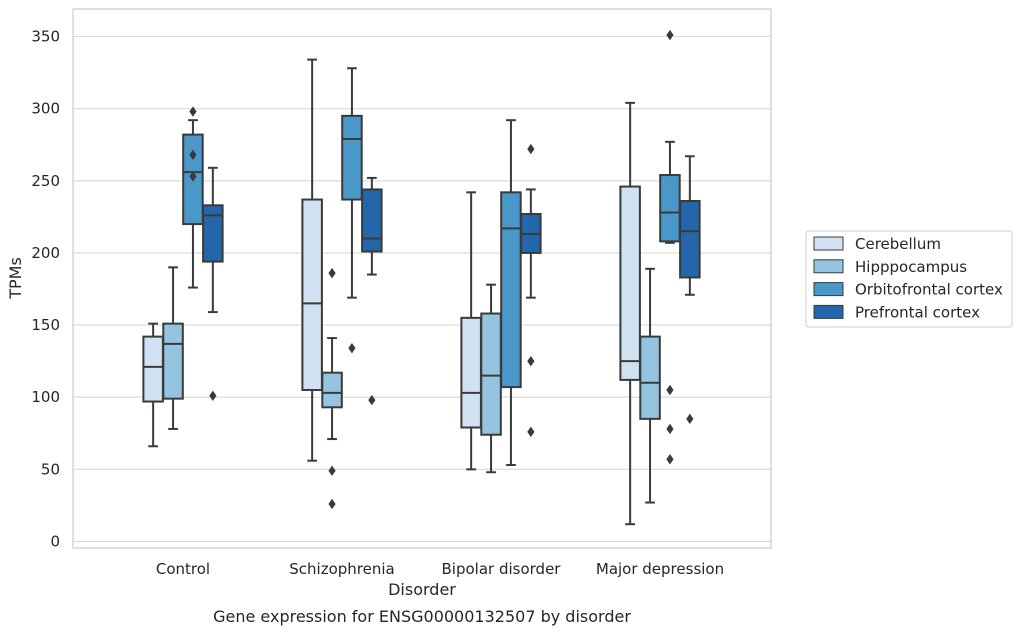  What do you see at coordinates (929, 290) in the screenshot?
I see `legend-label: Orbitofrontal cortex` at bounding box center [929, 290].